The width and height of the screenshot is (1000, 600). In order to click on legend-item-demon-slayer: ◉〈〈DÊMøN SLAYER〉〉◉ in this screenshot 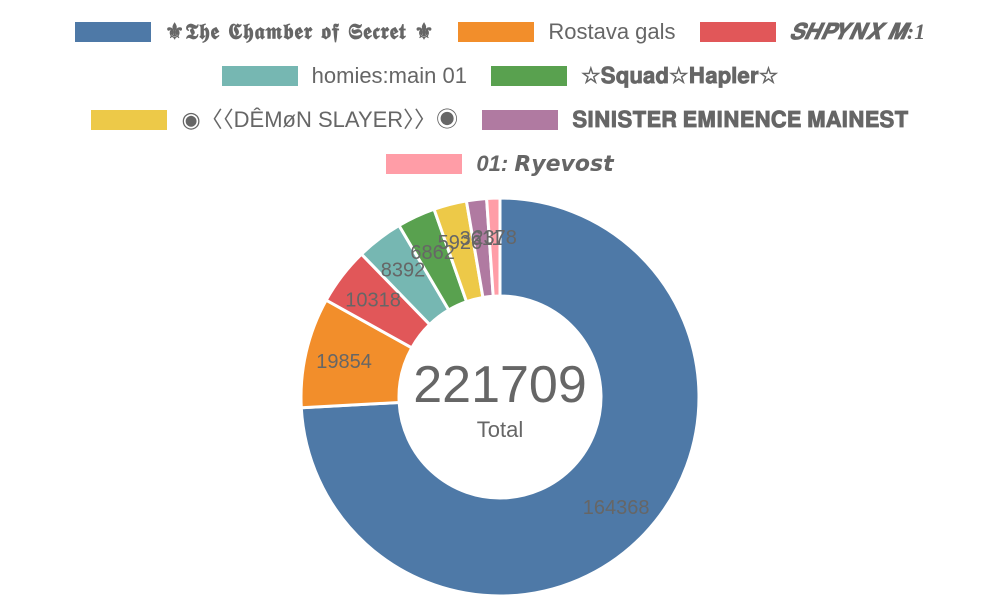, I will do `click(274, 120)`.